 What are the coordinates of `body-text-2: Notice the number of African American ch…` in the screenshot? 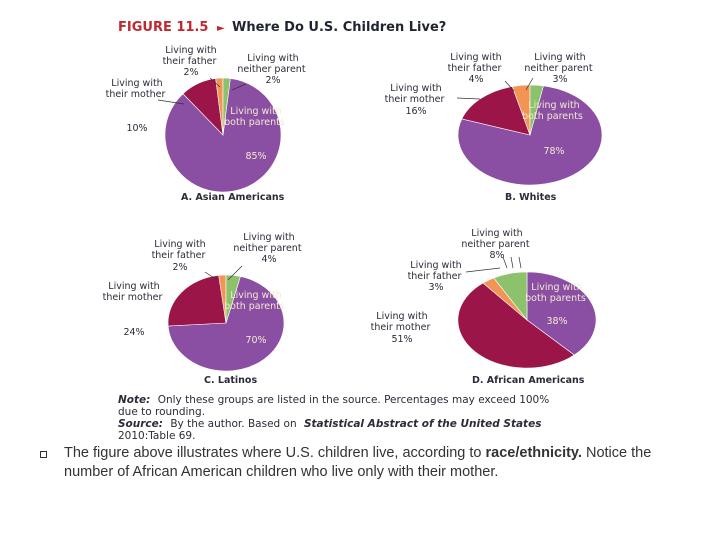 It's located at (358, 462).